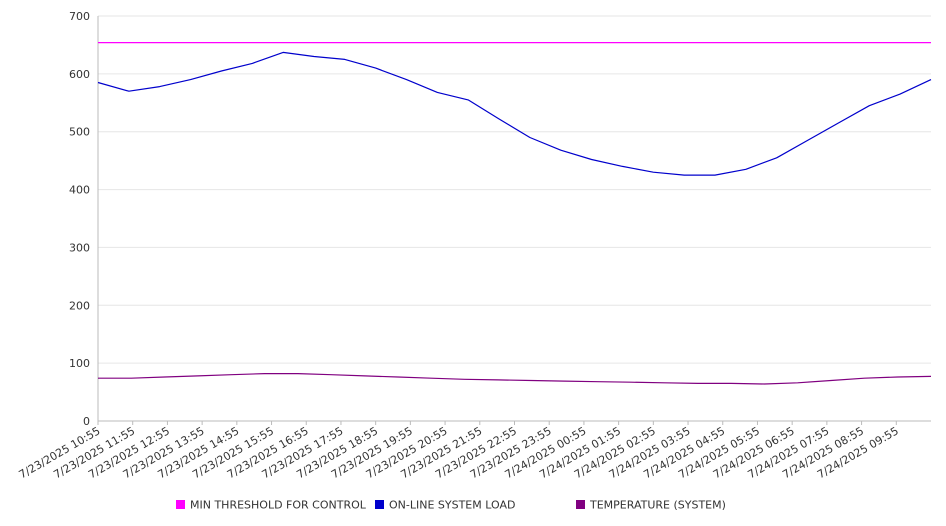 The image size is (946, 526). I want to click on y-tick-label: 0, so click(86, 421).